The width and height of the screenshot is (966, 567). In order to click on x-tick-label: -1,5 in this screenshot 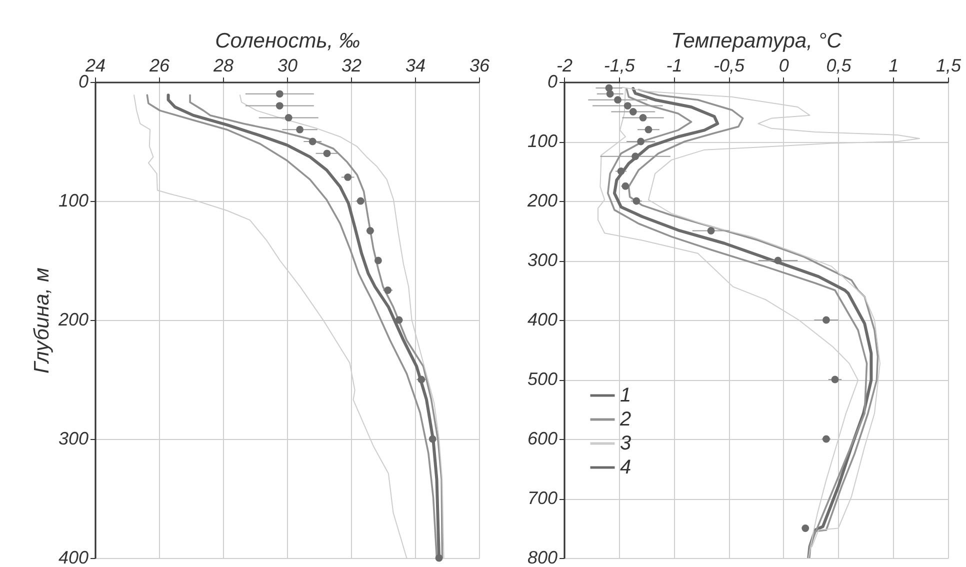, I will do `click(620, 66)`.